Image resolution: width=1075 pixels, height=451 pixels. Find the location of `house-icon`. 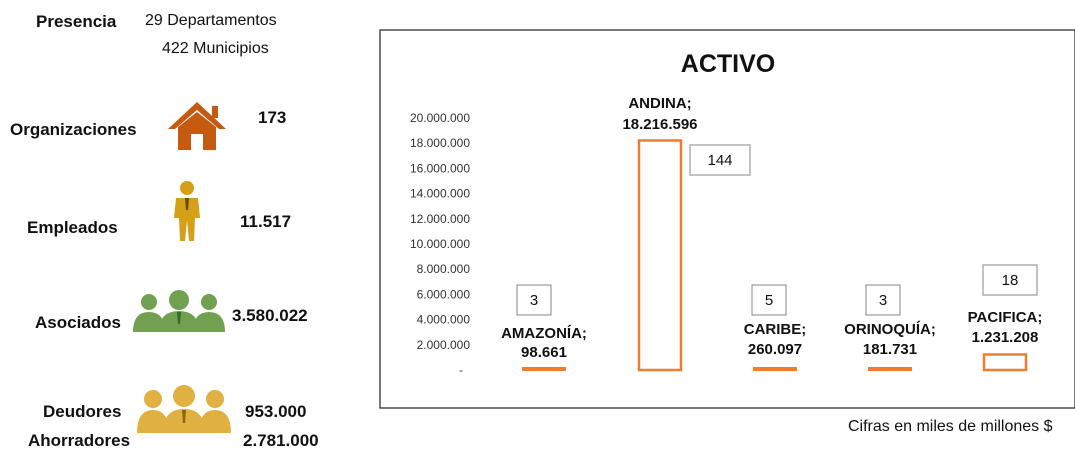

house-icon is located at coordinates (197, 126).